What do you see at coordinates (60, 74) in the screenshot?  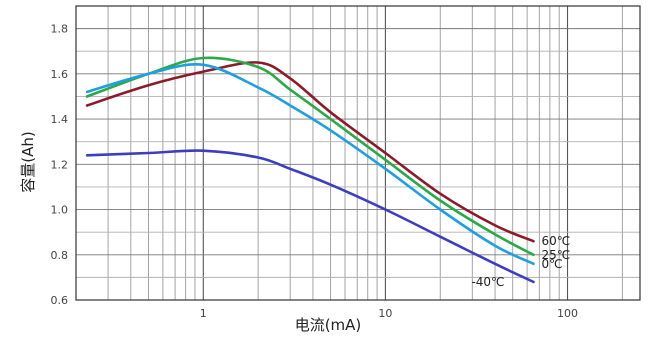 I see `y-tick-label: 1.6` at bounding box center [60, 74].